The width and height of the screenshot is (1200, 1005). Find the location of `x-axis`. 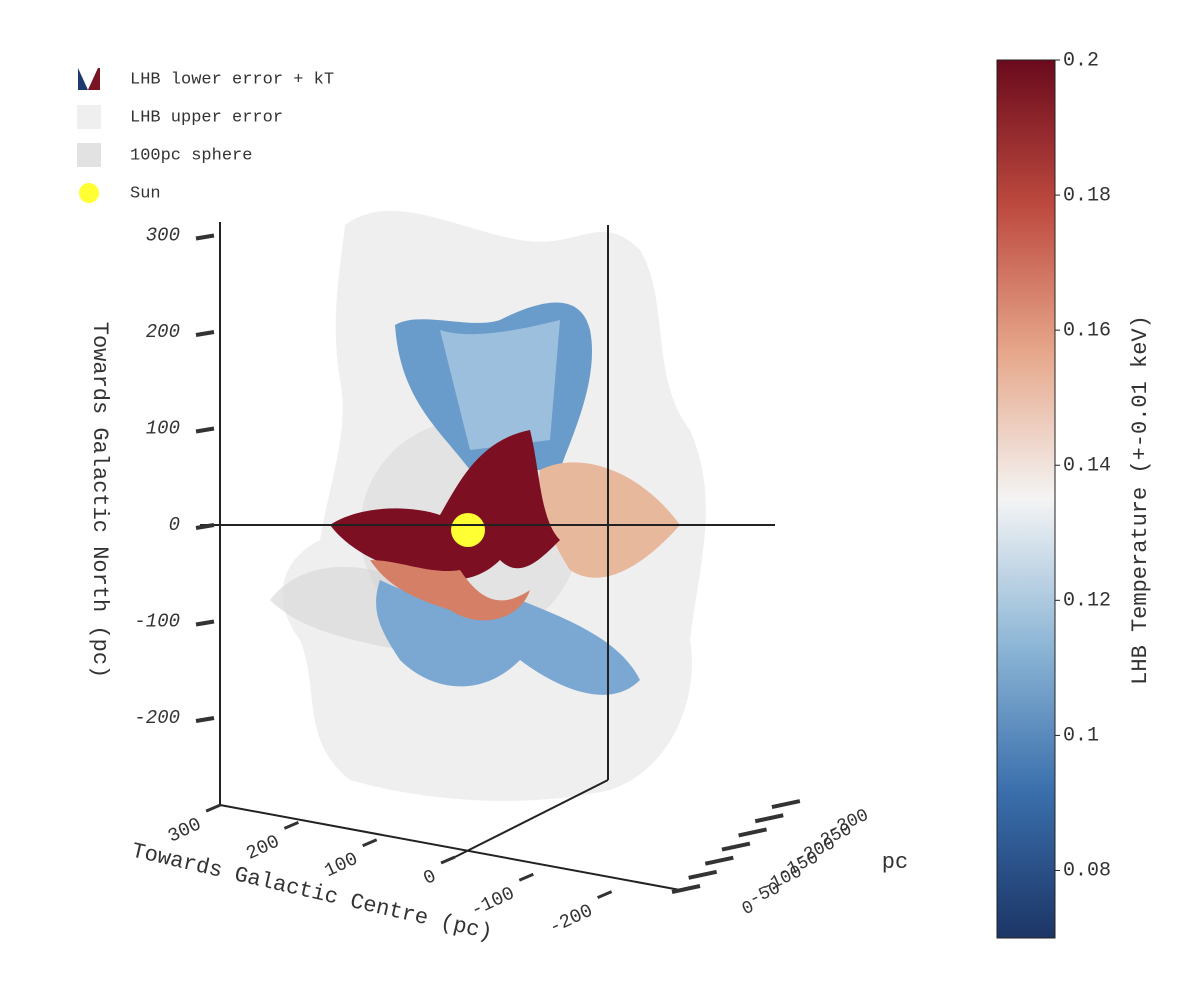

x-axis is located at coordinates (450, 847).